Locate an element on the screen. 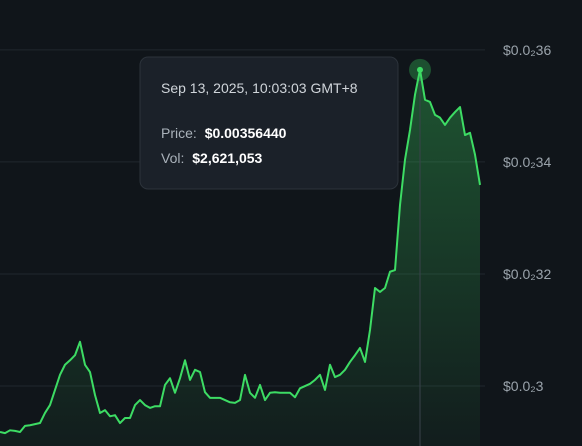 The image size is (582, 446). price-value: $0.00356440 is located at coordinates (246, 133).